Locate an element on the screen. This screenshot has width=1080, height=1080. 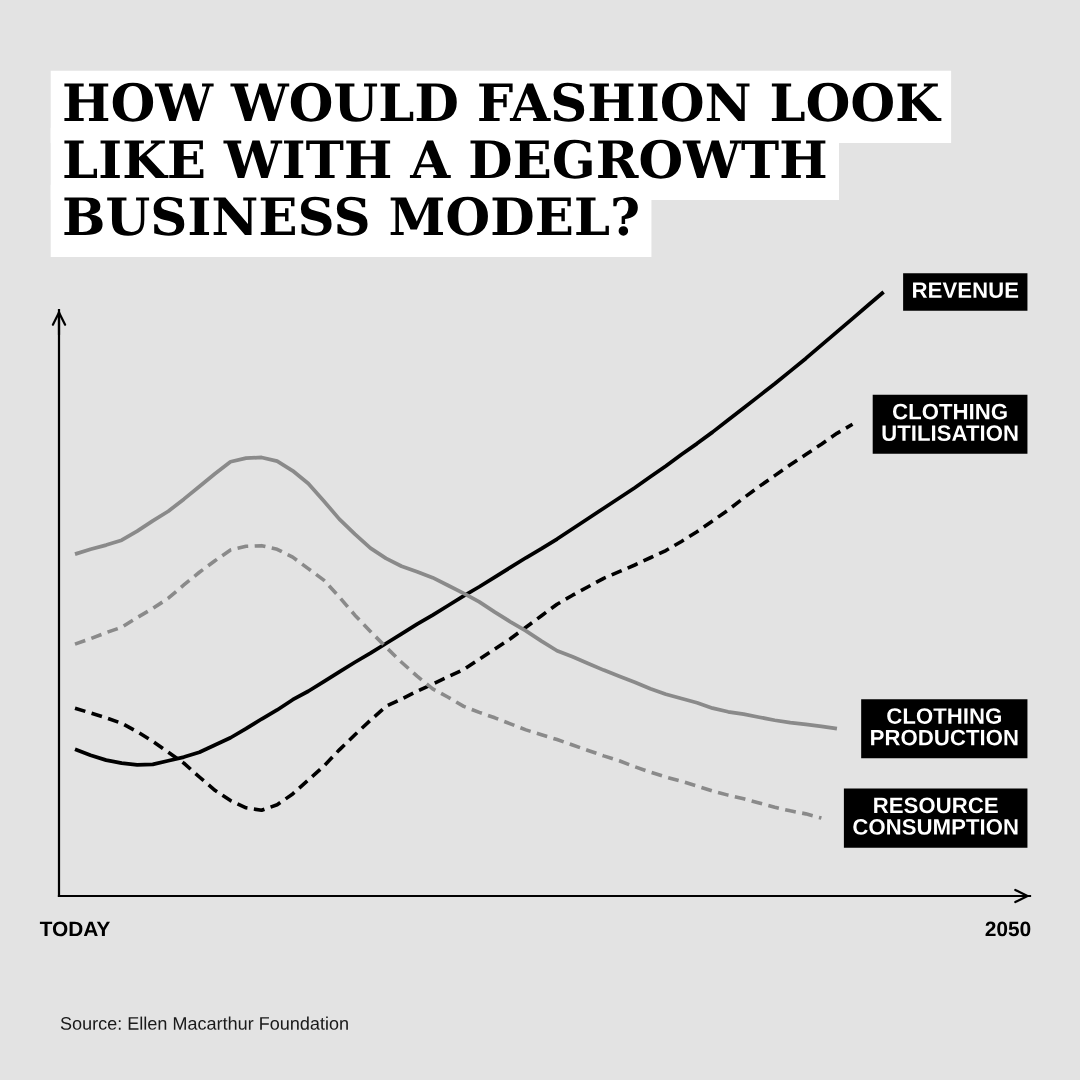
series-label: RESOURCE CONSUMPTION is located at coordinates (935, 816).